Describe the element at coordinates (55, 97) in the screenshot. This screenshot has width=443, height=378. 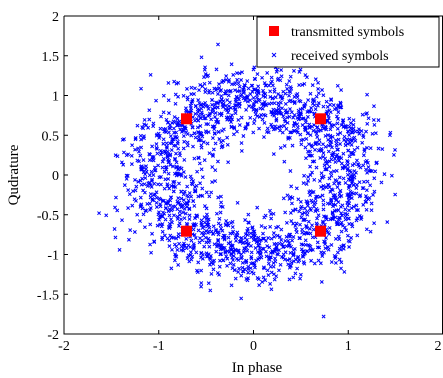
I see `y-tick-label: 1` at that location.